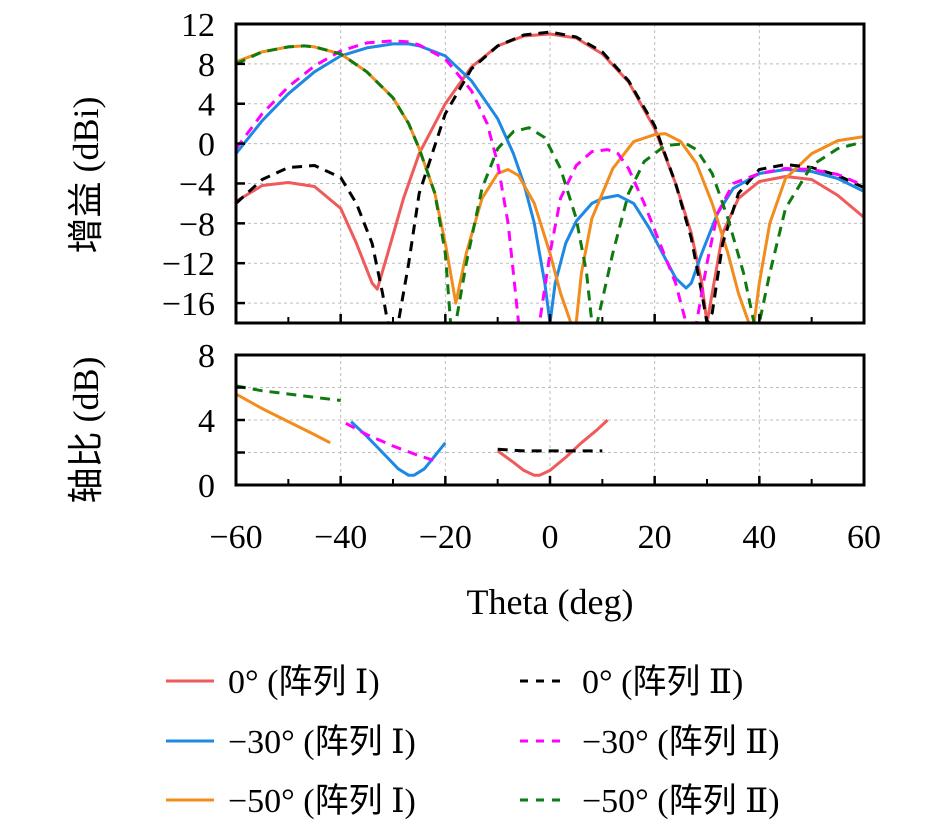 This screenshot has width=945, height=828. Describe the element at coordinates (198, 25) in the screenshot. I see `y-tick-label-top: 12` at that location.